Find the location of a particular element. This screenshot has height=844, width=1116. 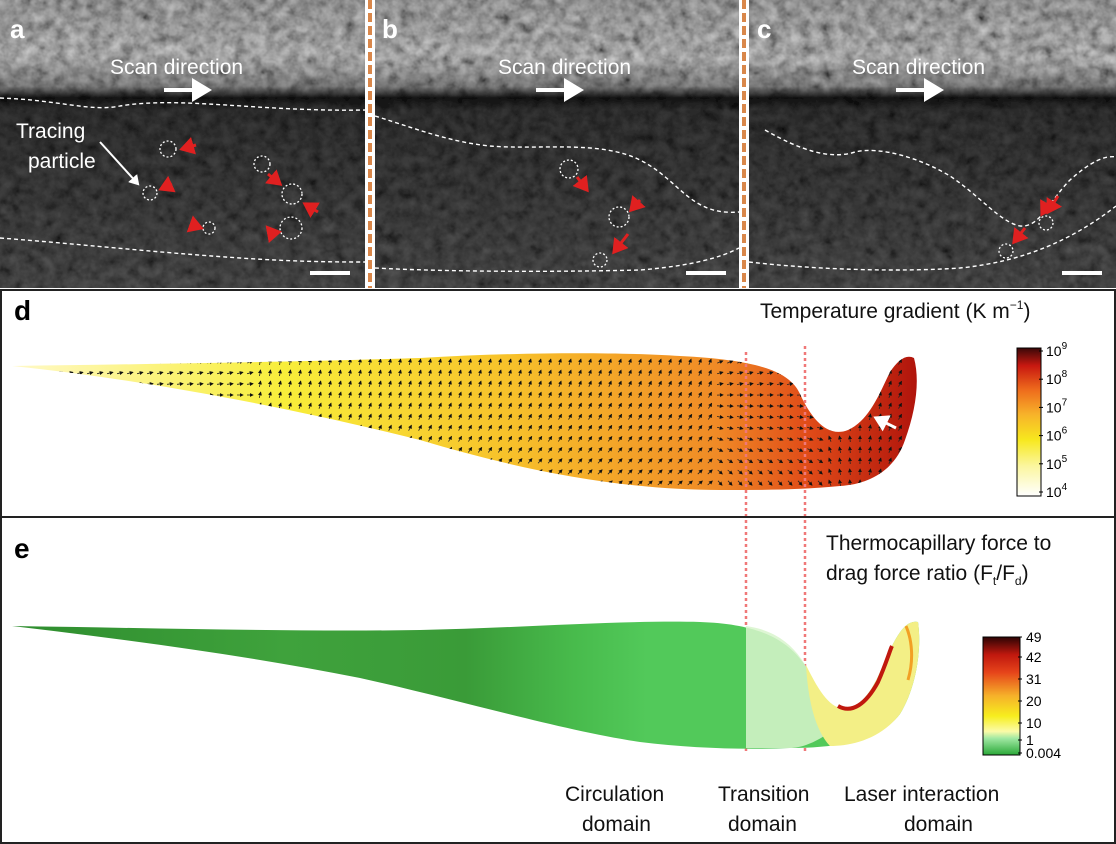

tracing-particle-marker is located at coordinates (1006, 251).